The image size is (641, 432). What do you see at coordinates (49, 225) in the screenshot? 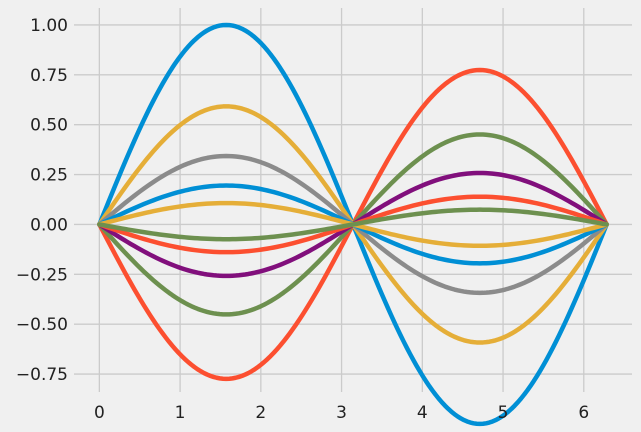
I see `y-tick-label-3: 0.00` at bounding box center [49, 225].